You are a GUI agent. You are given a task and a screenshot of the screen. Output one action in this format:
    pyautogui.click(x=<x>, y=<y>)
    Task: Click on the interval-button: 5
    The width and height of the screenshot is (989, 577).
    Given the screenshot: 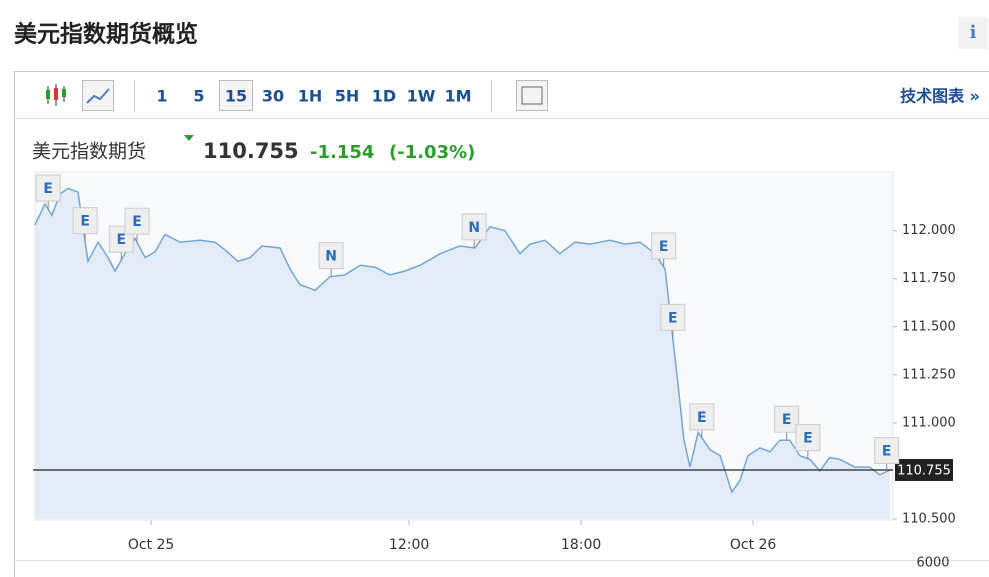 What is the action you would take?
    pyautogui.click(x=198, y=96)
    